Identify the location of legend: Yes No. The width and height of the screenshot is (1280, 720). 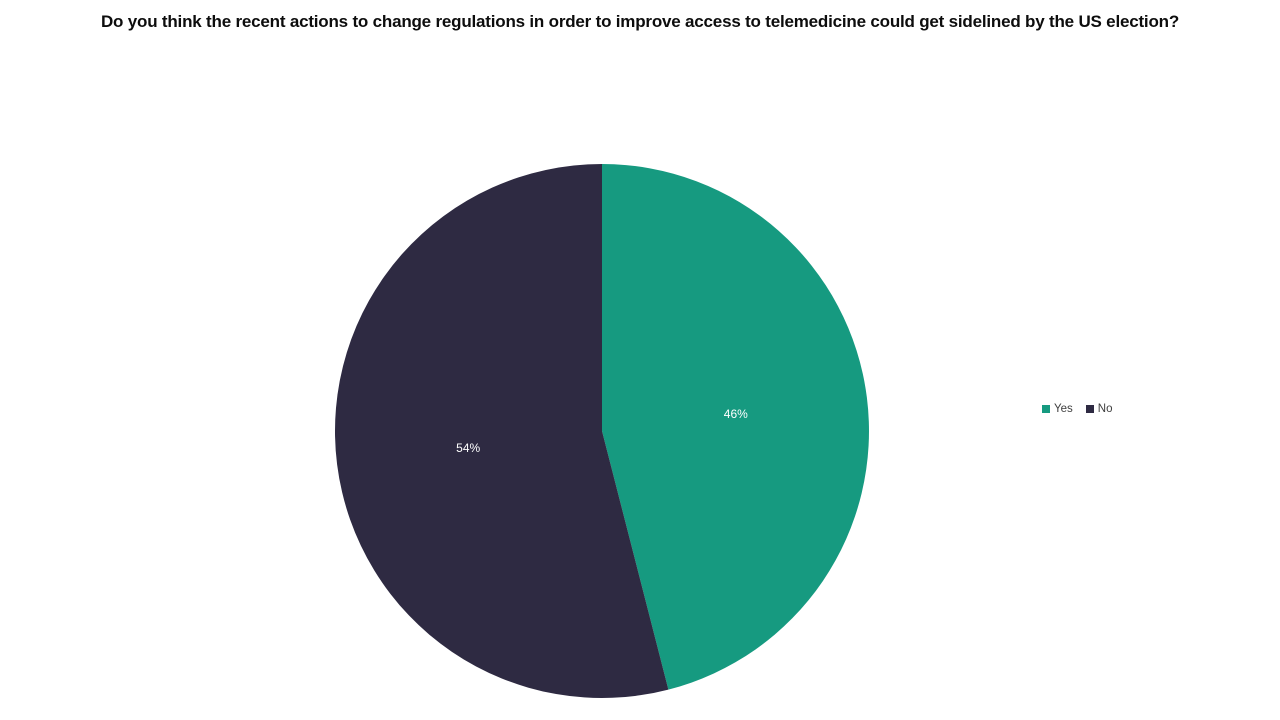
(1077, 409).